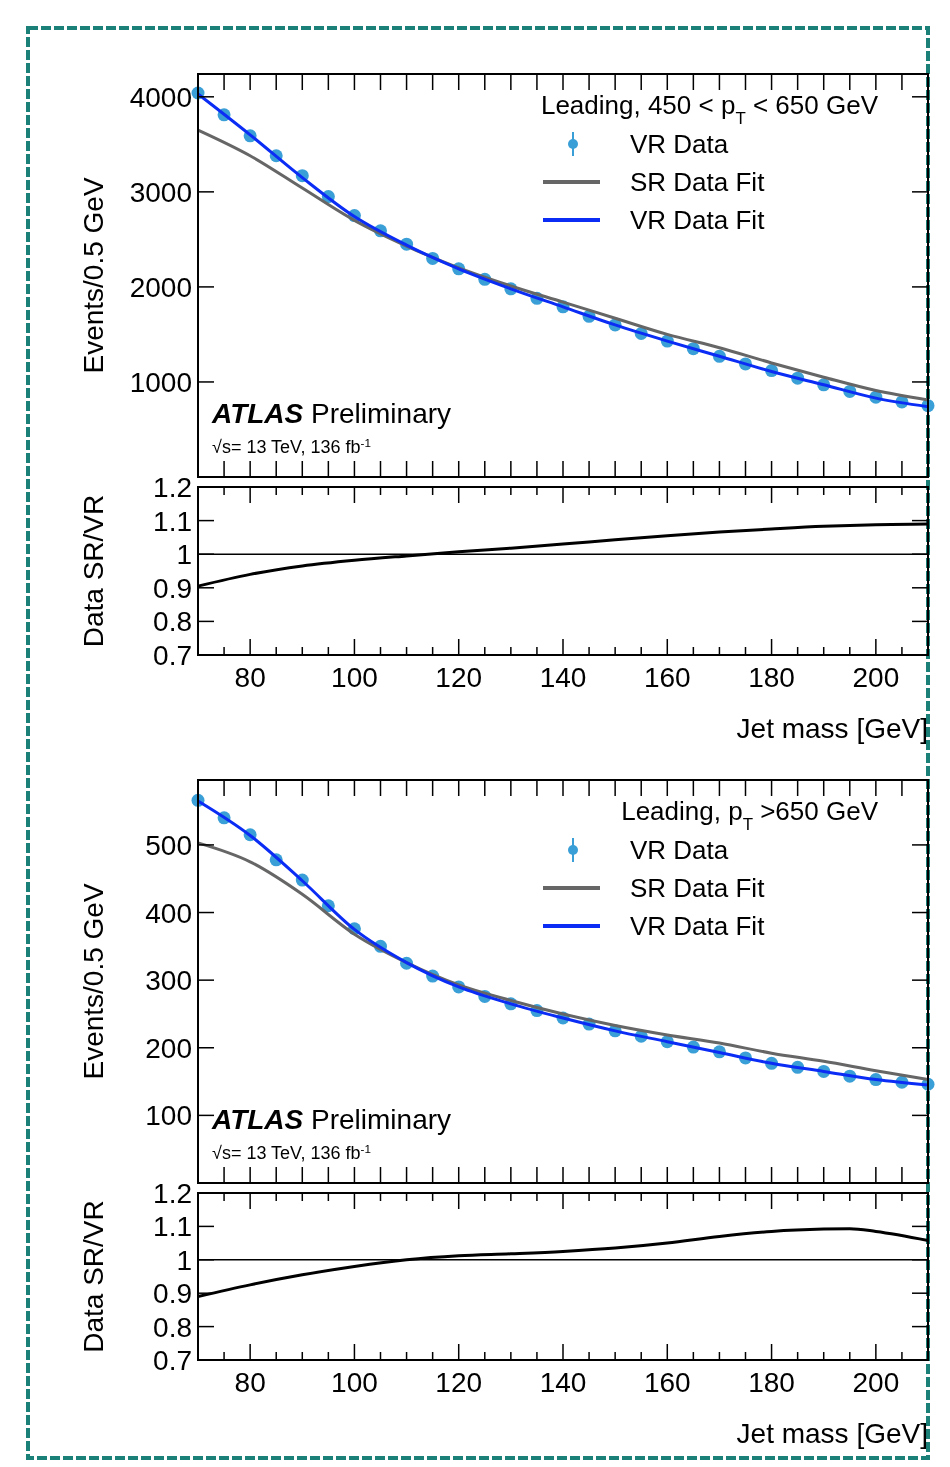  Describe the element at coordinates (750, 815) in the screenshot. I see `legend-title: Leading, p$_{T}$ >650 GeV` at that location.